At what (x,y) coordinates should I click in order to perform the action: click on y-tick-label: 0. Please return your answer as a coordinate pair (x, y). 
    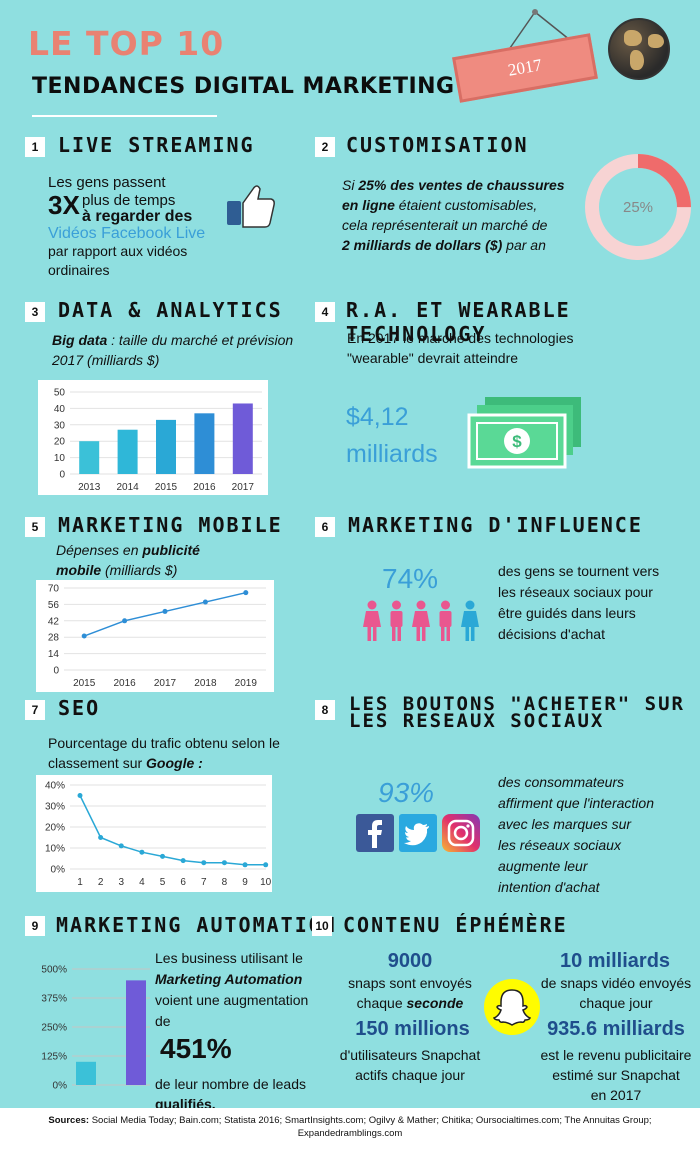
    Looking at the image, I should click on (62, 475).